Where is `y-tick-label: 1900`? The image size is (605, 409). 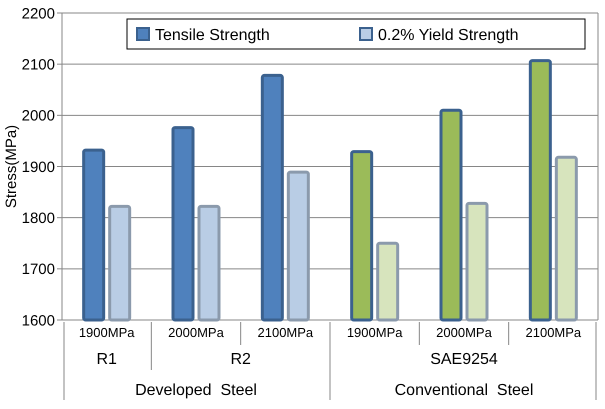 y-tick-label: 1900 is located at coordinates (38, 167).